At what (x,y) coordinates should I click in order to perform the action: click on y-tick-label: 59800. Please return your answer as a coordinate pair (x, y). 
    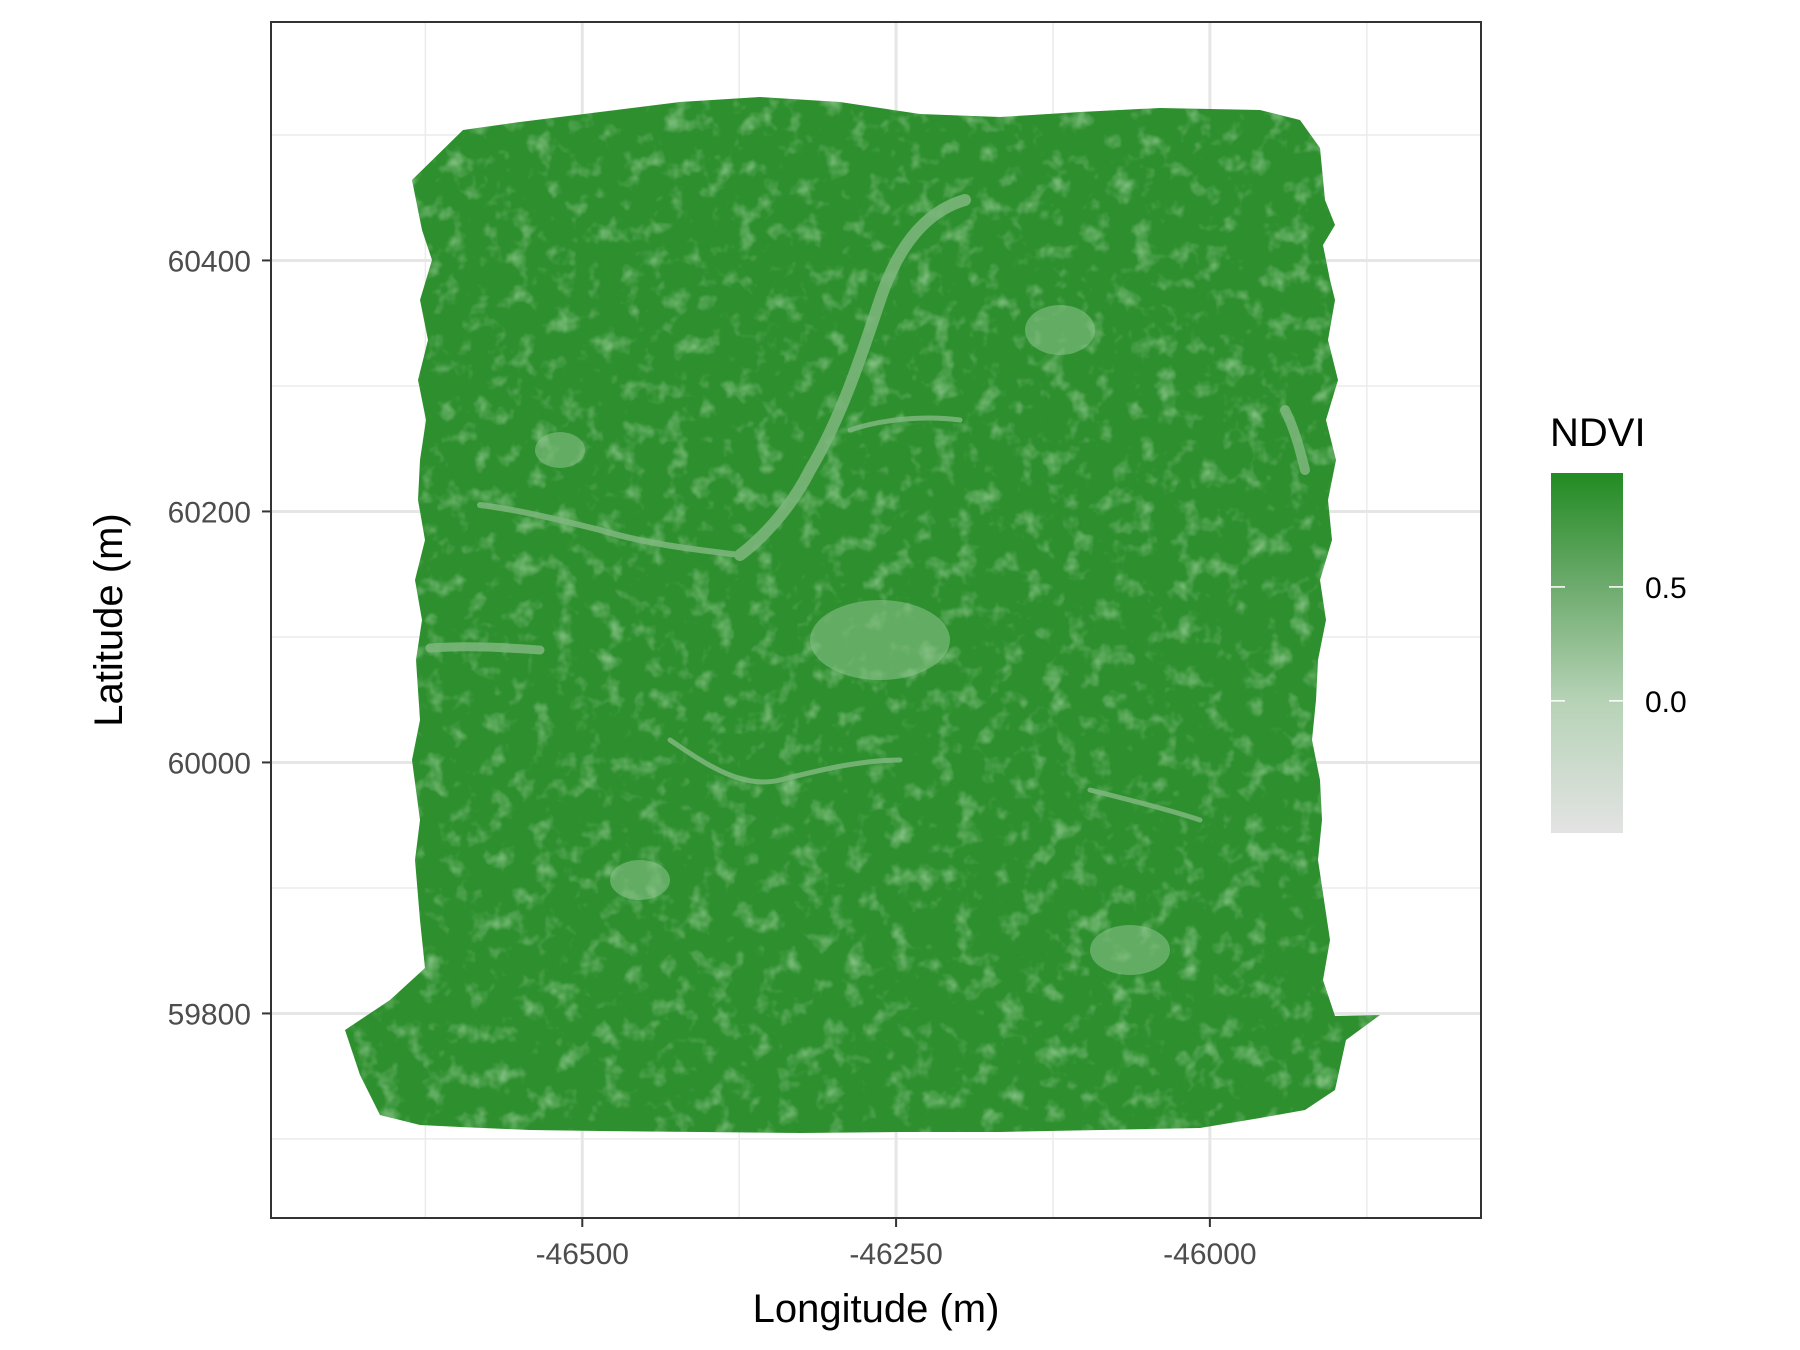
    Looking at the image, I should click on (209, 1014).